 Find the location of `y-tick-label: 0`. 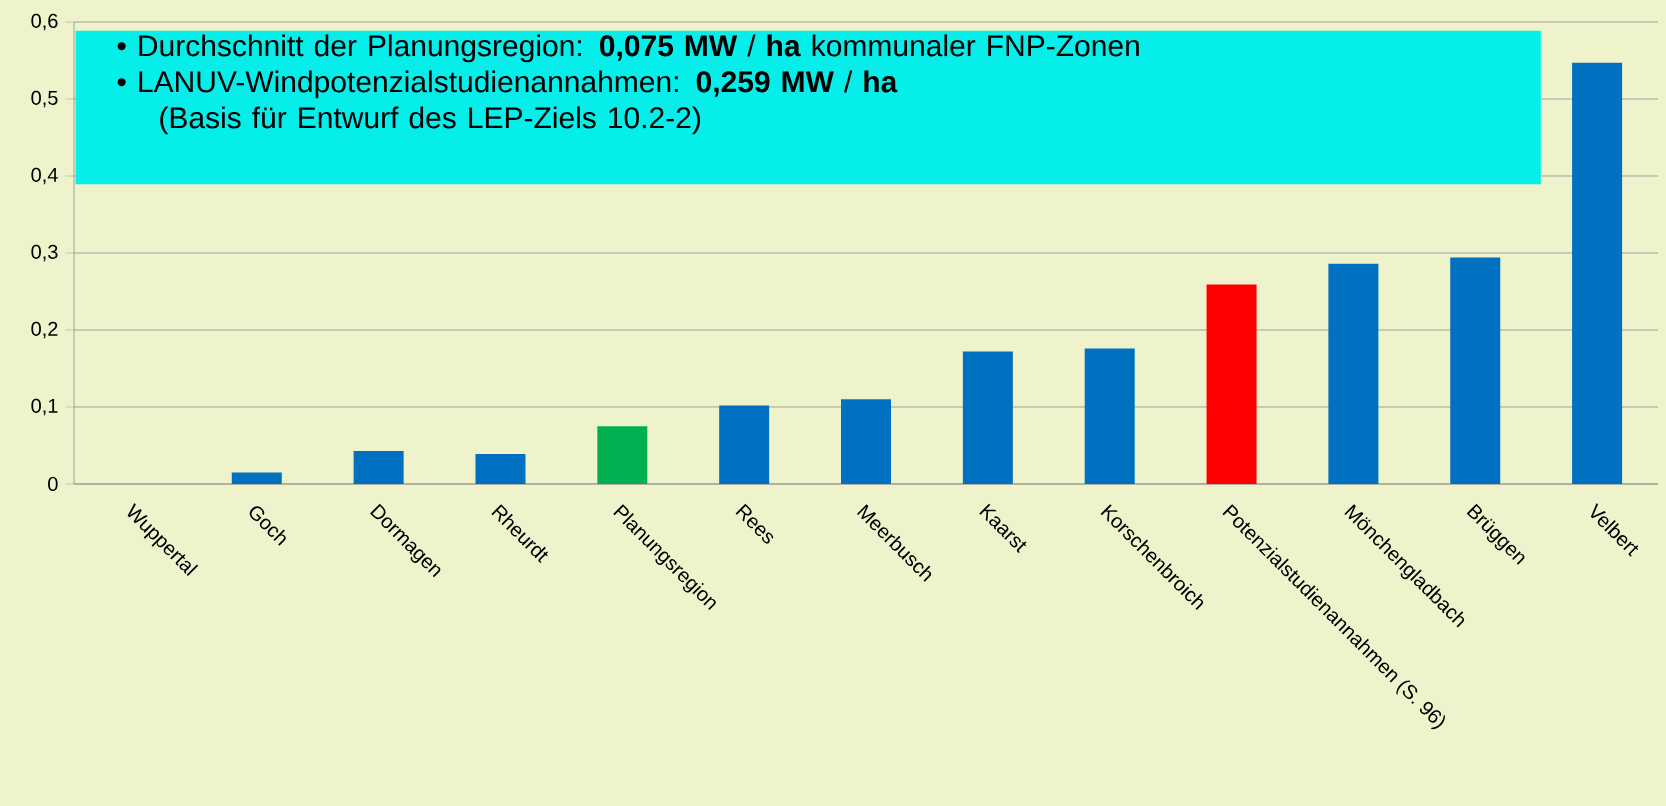

y-tick-label: 0 is located at coordinates (53, 484).